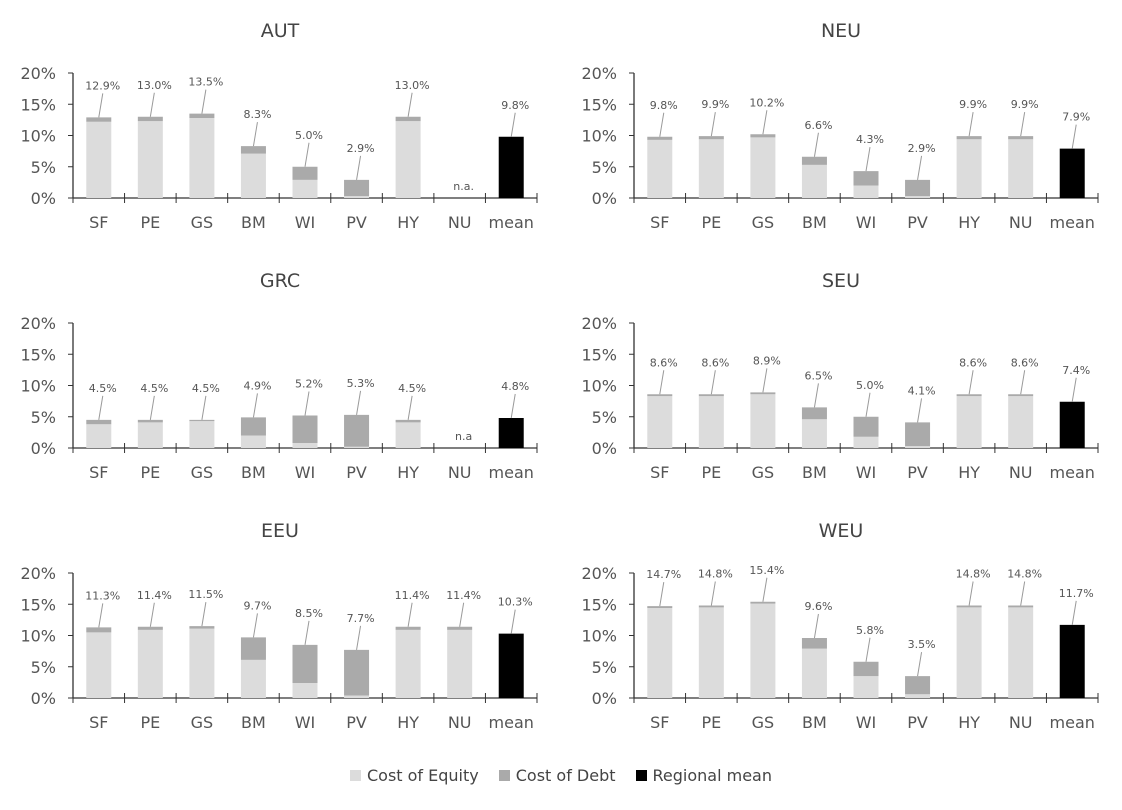 Image resolution: width=1122 pixels, height=810 pixels. What do you see at coordinates (414, 775) in the screenshot?
I see `legend-item-cost-of-equity: Cost of Equity` at bounding box center [414, 775].